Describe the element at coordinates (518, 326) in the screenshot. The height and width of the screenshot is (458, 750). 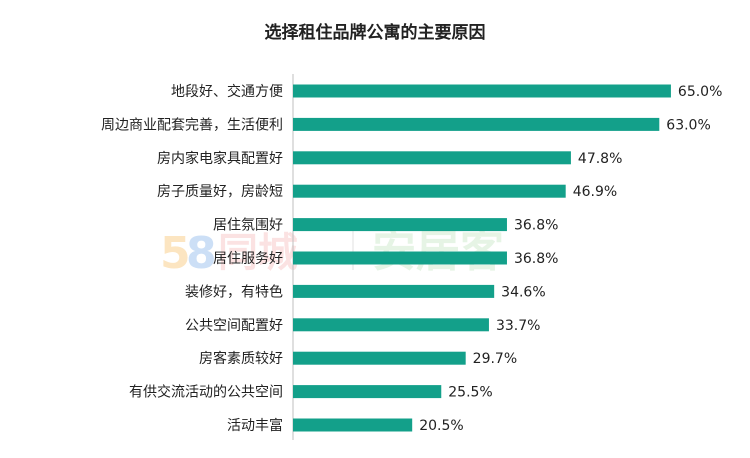
I see `value-label: 33.7%` at that location.